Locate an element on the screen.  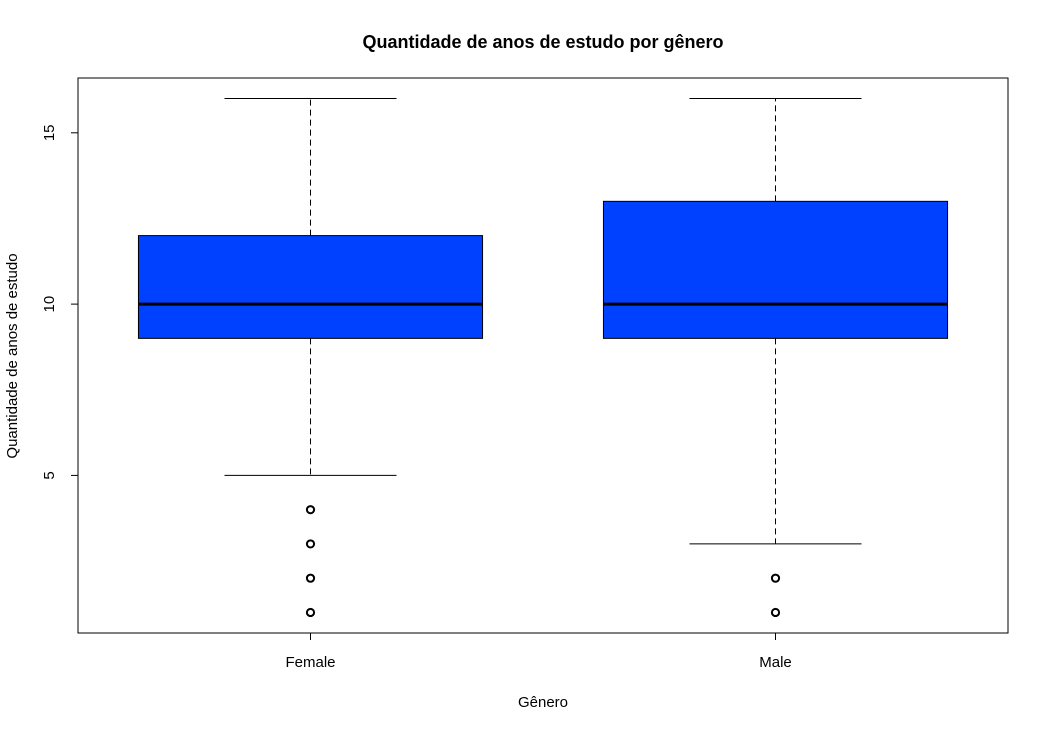
y-axis-label: Quantidade de anos de estudo is located at coordinates (12, 355).